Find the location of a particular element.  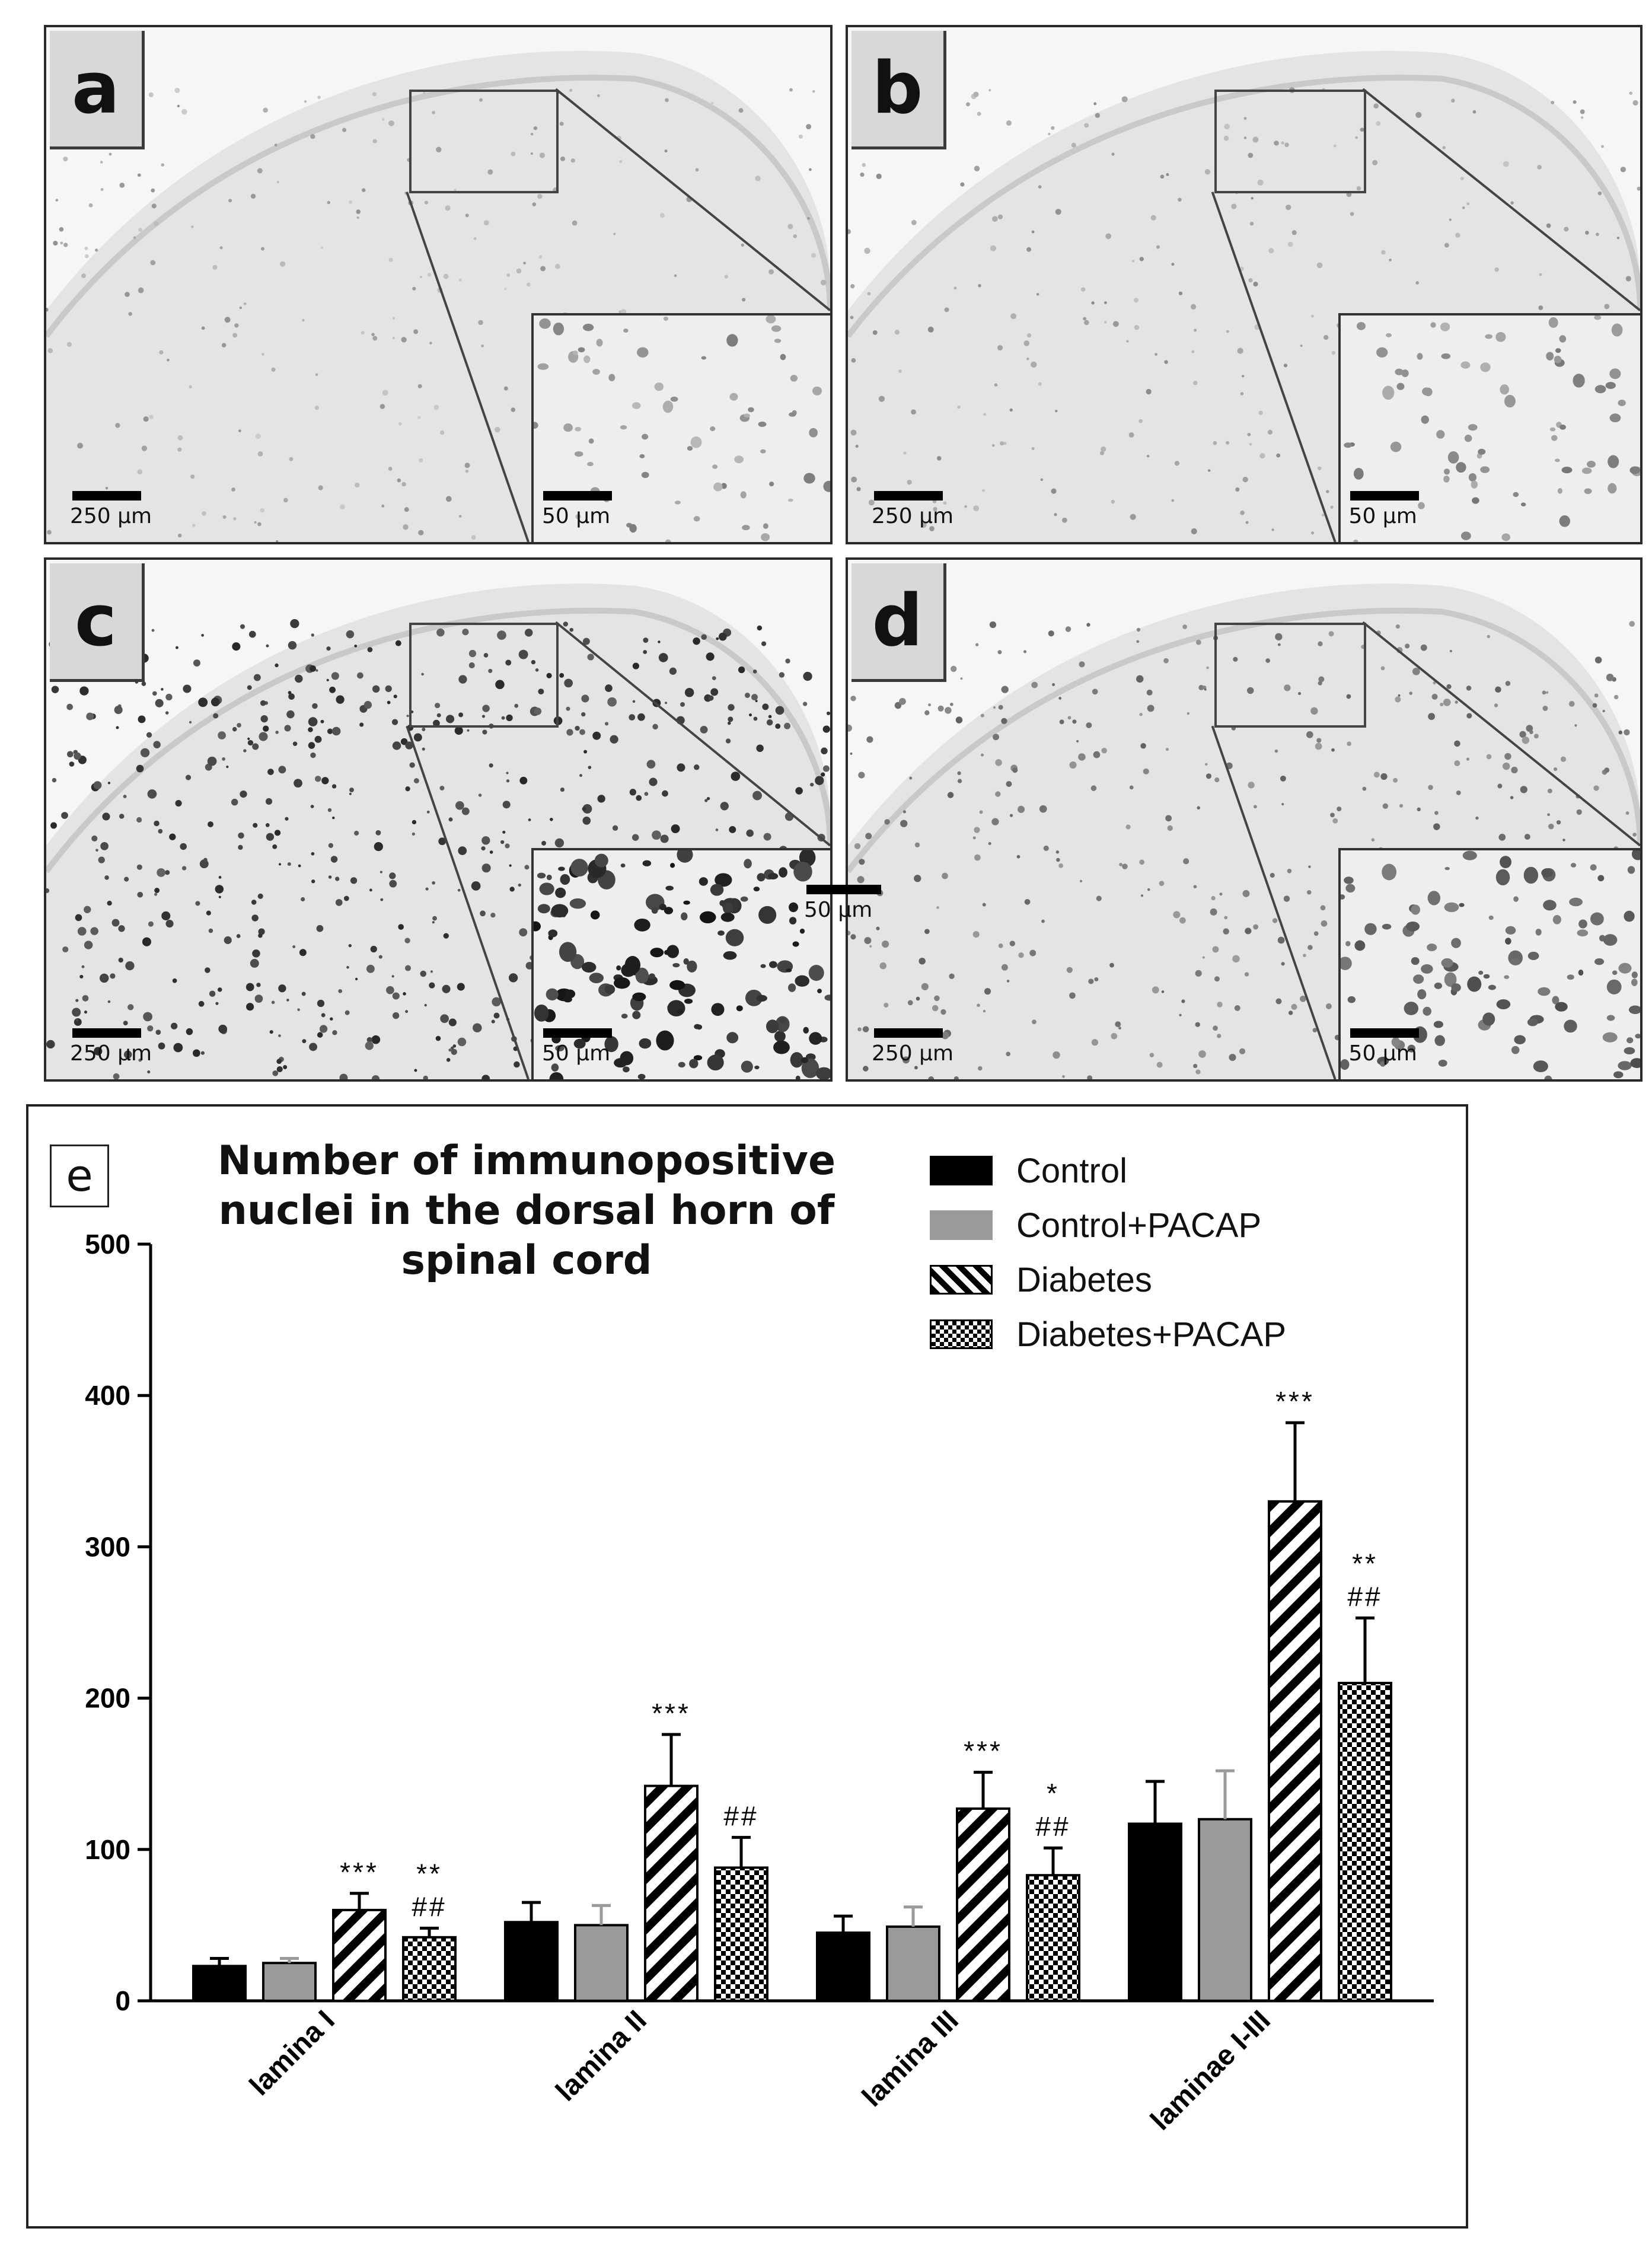

legend-label: Control is located at coordinates (1071, 1170).